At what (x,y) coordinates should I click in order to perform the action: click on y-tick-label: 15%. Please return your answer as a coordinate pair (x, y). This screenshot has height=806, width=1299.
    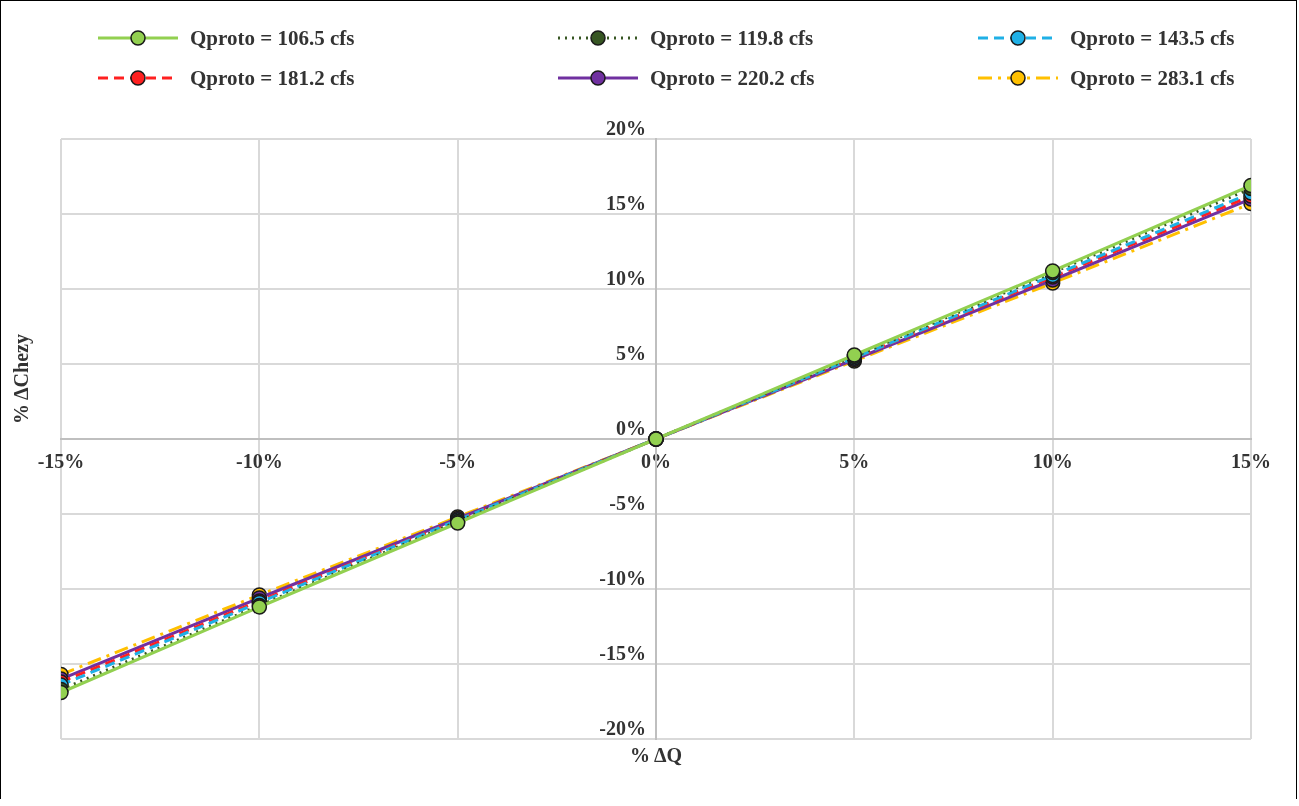
    Looking at the image, I should click on (626, 203).